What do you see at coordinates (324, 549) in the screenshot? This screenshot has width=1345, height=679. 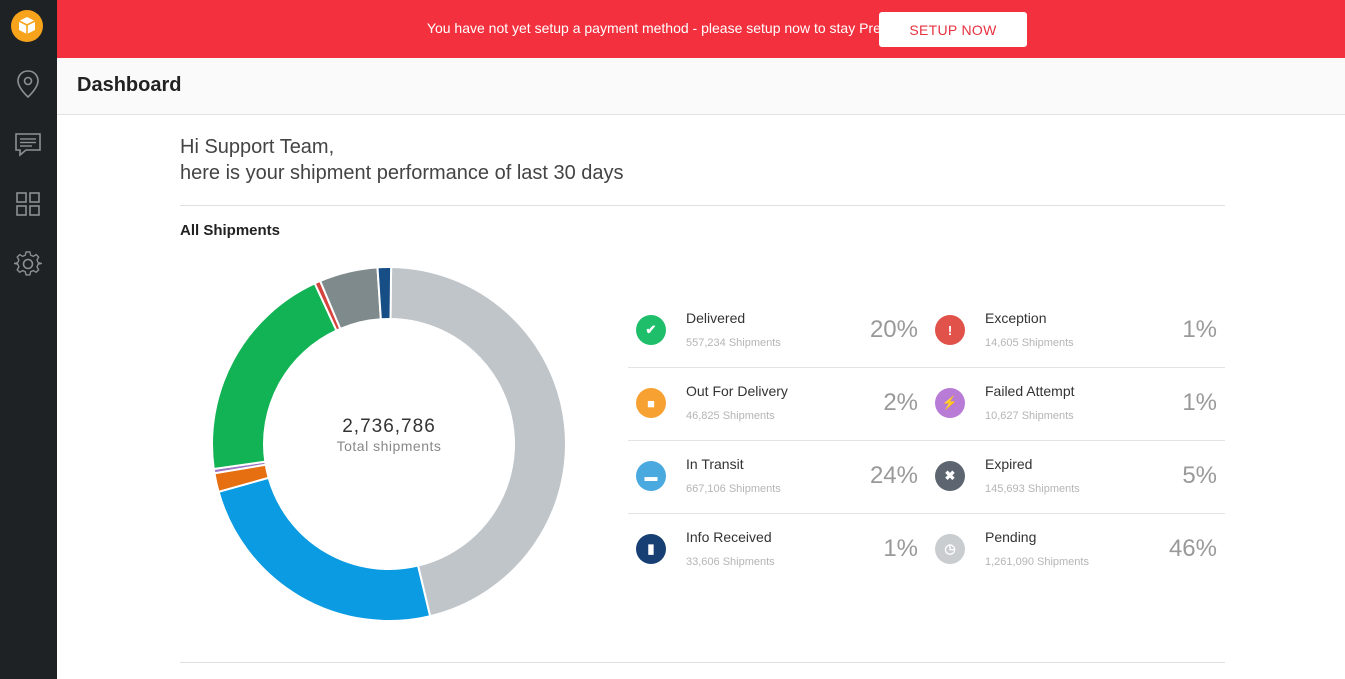 I see `donut-slice-in-transit` at bounding box center [324, 549].